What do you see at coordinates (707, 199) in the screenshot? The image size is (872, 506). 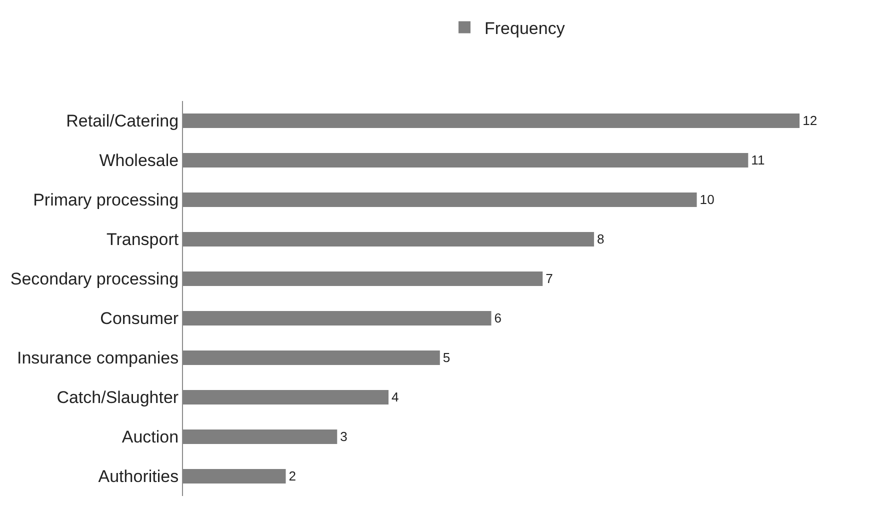 I see `data-label: 10` at bounding box center [707, 199].